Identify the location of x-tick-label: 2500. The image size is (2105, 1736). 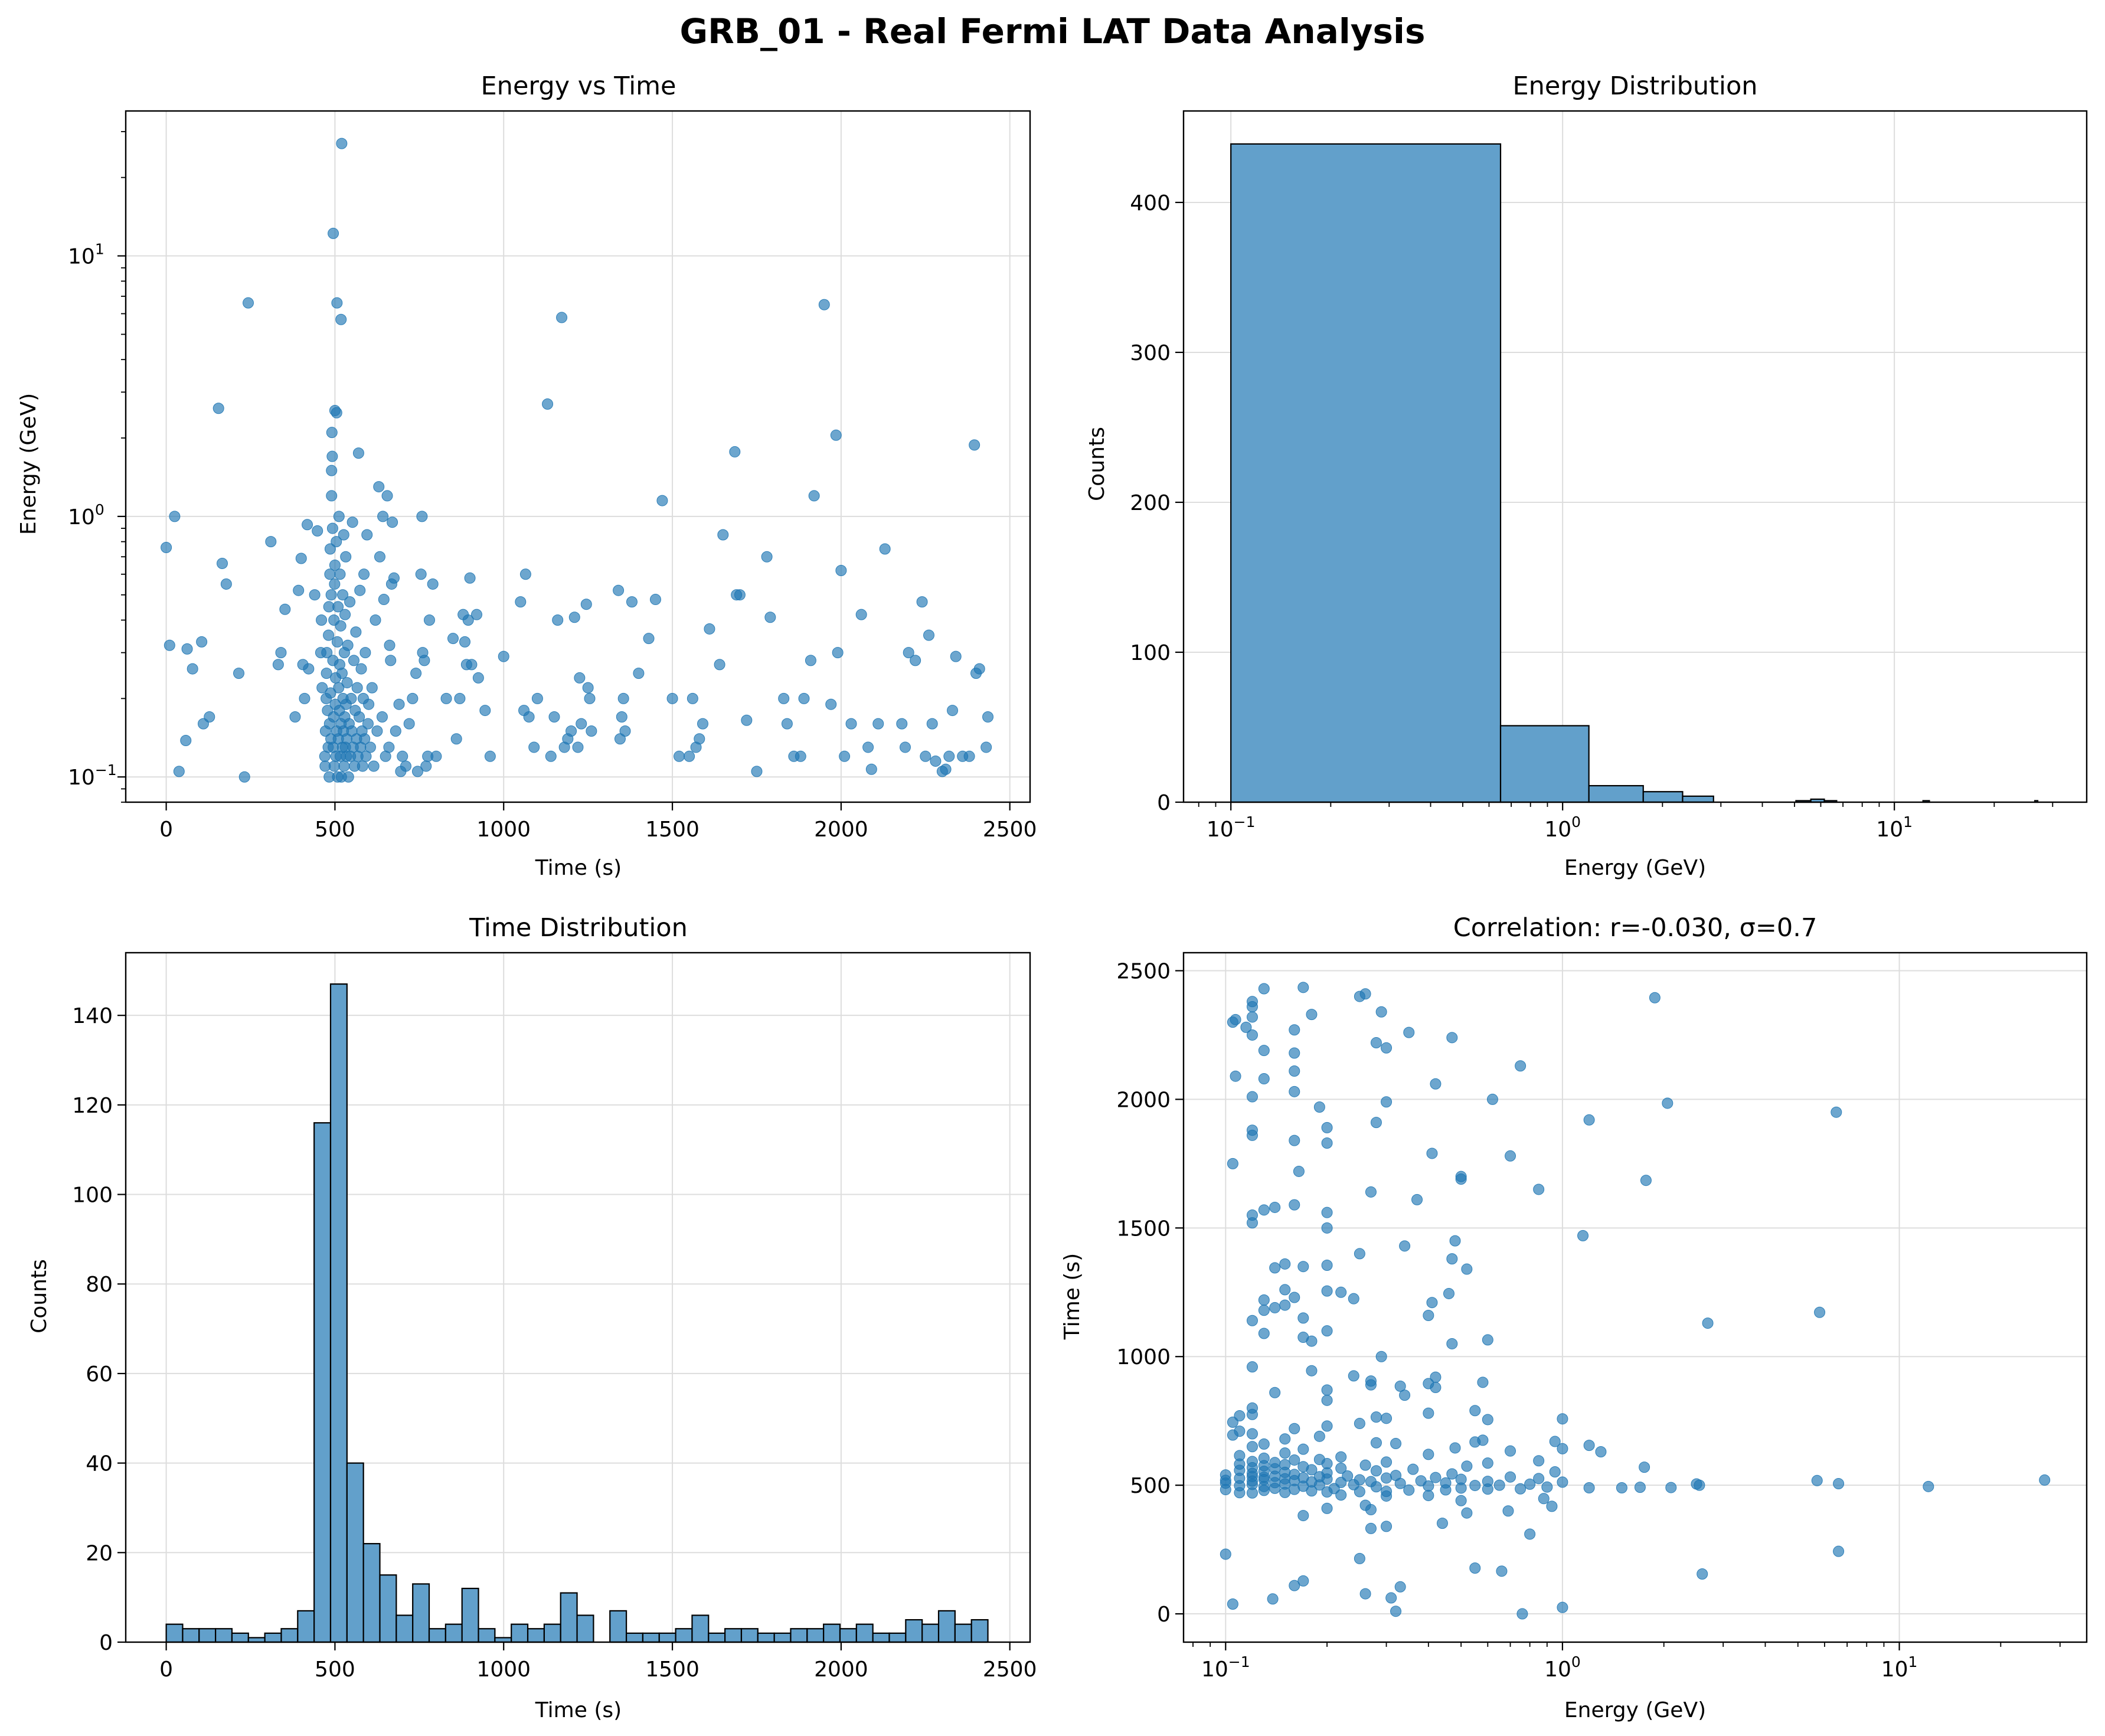
(1010, 1669).